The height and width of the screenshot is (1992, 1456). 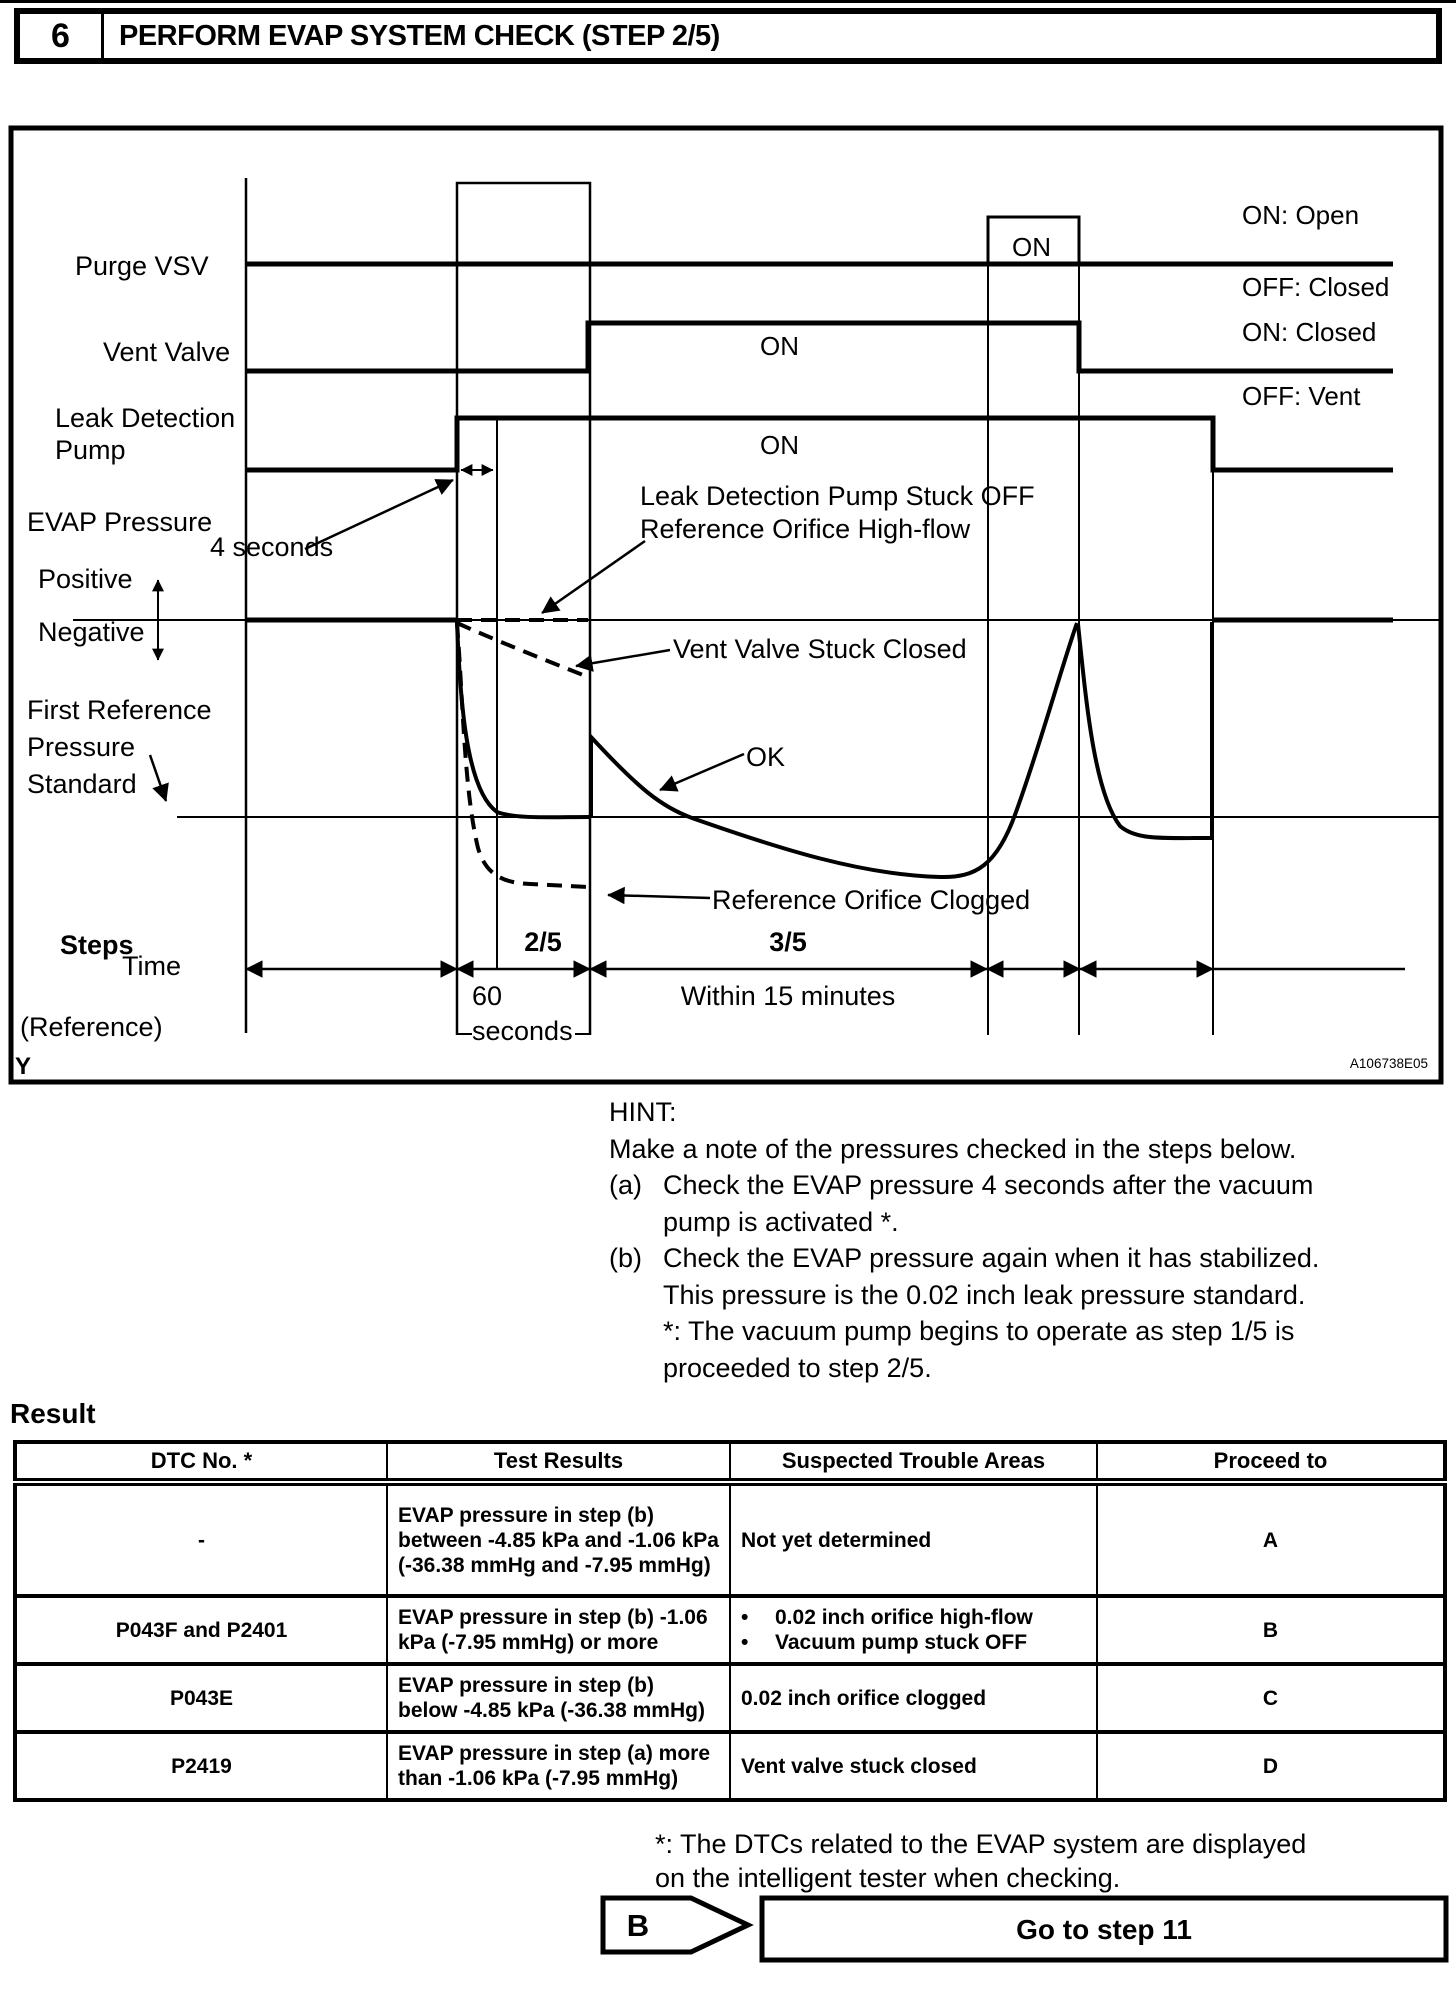 What do you see at coordinates (728, 1) in the screenshot?
I see `page-top-rule` at bounding box center [728, 1].